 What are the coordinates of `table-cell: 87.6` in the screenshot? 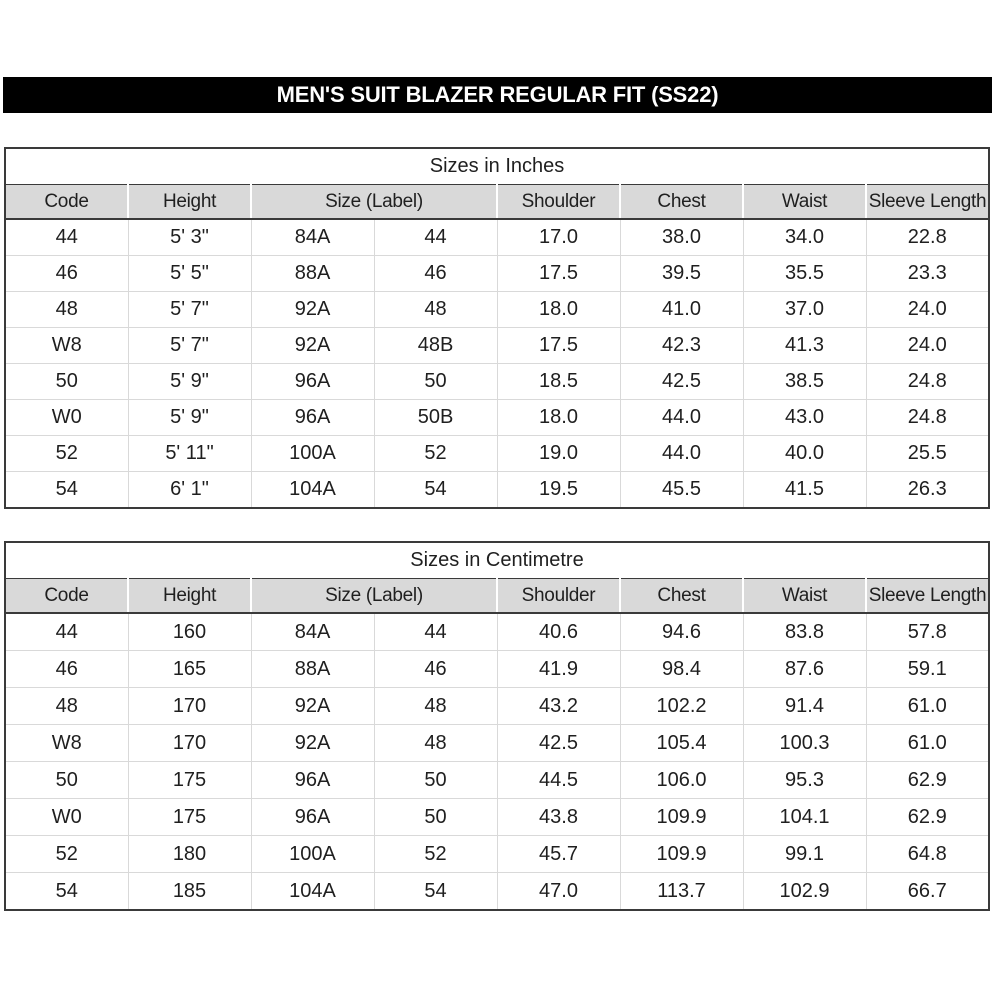 It's located at (804, 669).